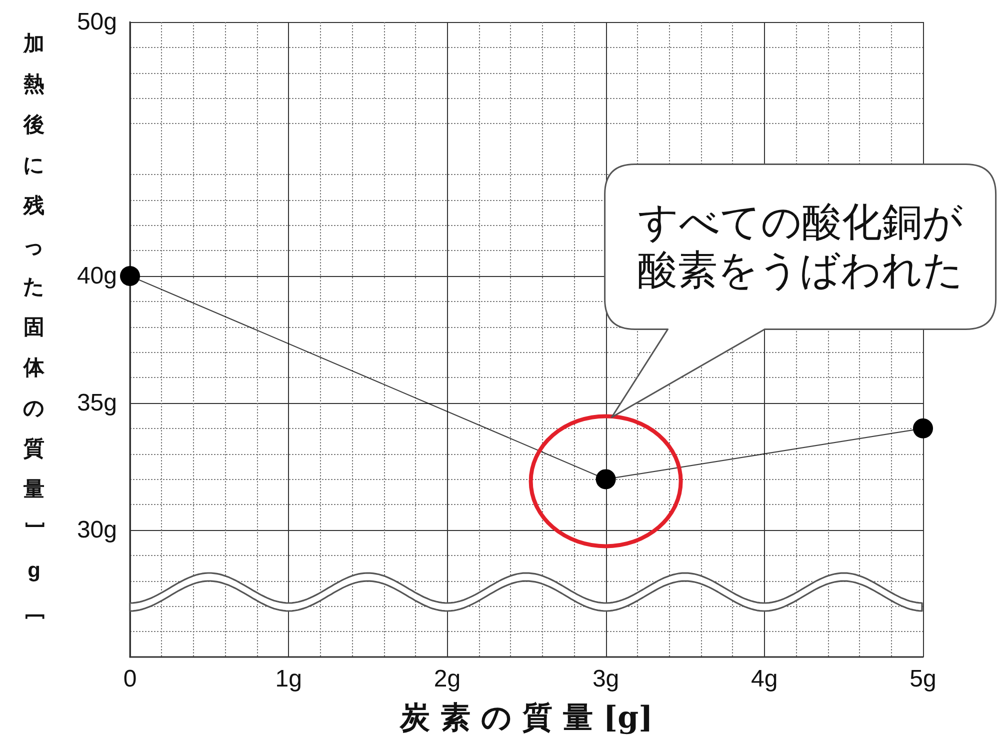  What do you see at coordinates (923, 679) in the screenshot?
I see `x-tick-label: 5g` at bounding box center [923, 679].